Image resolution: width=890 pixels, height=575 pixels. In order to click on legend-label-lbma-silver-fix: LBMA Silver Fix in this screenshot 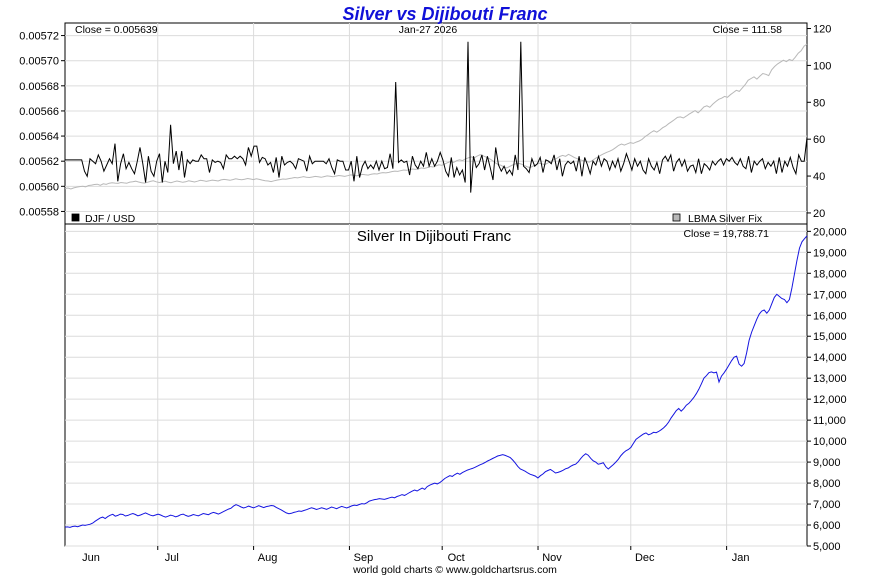, I will do `click(725, 219)`.